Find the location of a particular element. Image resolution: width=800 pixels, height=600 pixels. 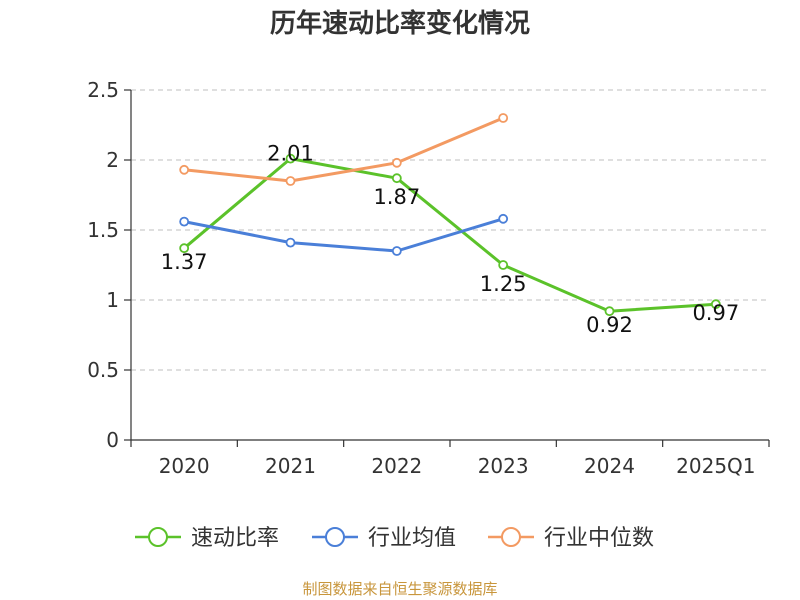

chart-title: 历年速动比率变化情况 is located at coordinates (399, 24).